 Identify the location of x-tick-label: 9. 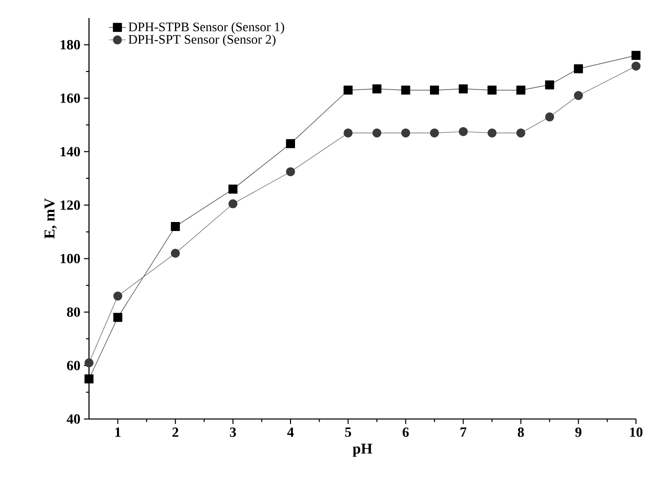
(578, 432).